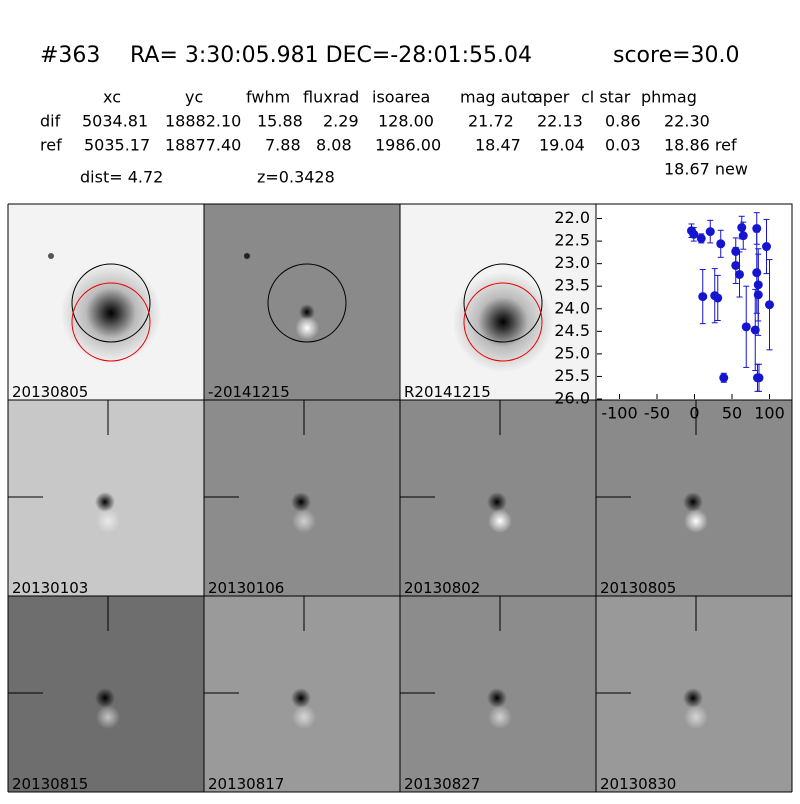 Image resolution: width=800 pixels, height=804 pixels. What do you see at coordinates (249, 392) in the screenshot?
I see `panel-label: -20141215` at bounding box center [249, 392].